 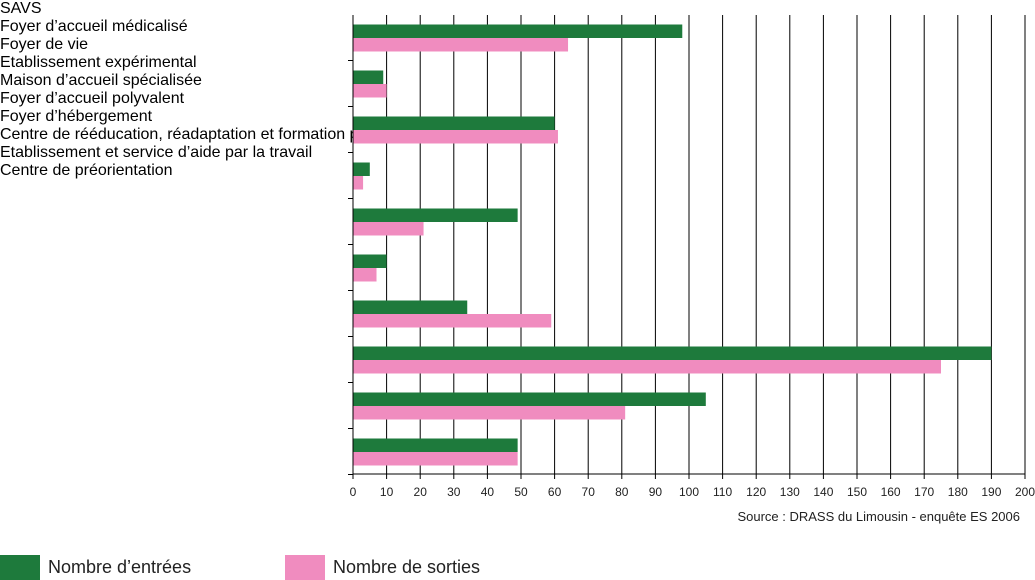 What do you see at coordinates (555, 492) in the screenshot?
I see `x-tick-label: 60` at bounding box center [555, 492].